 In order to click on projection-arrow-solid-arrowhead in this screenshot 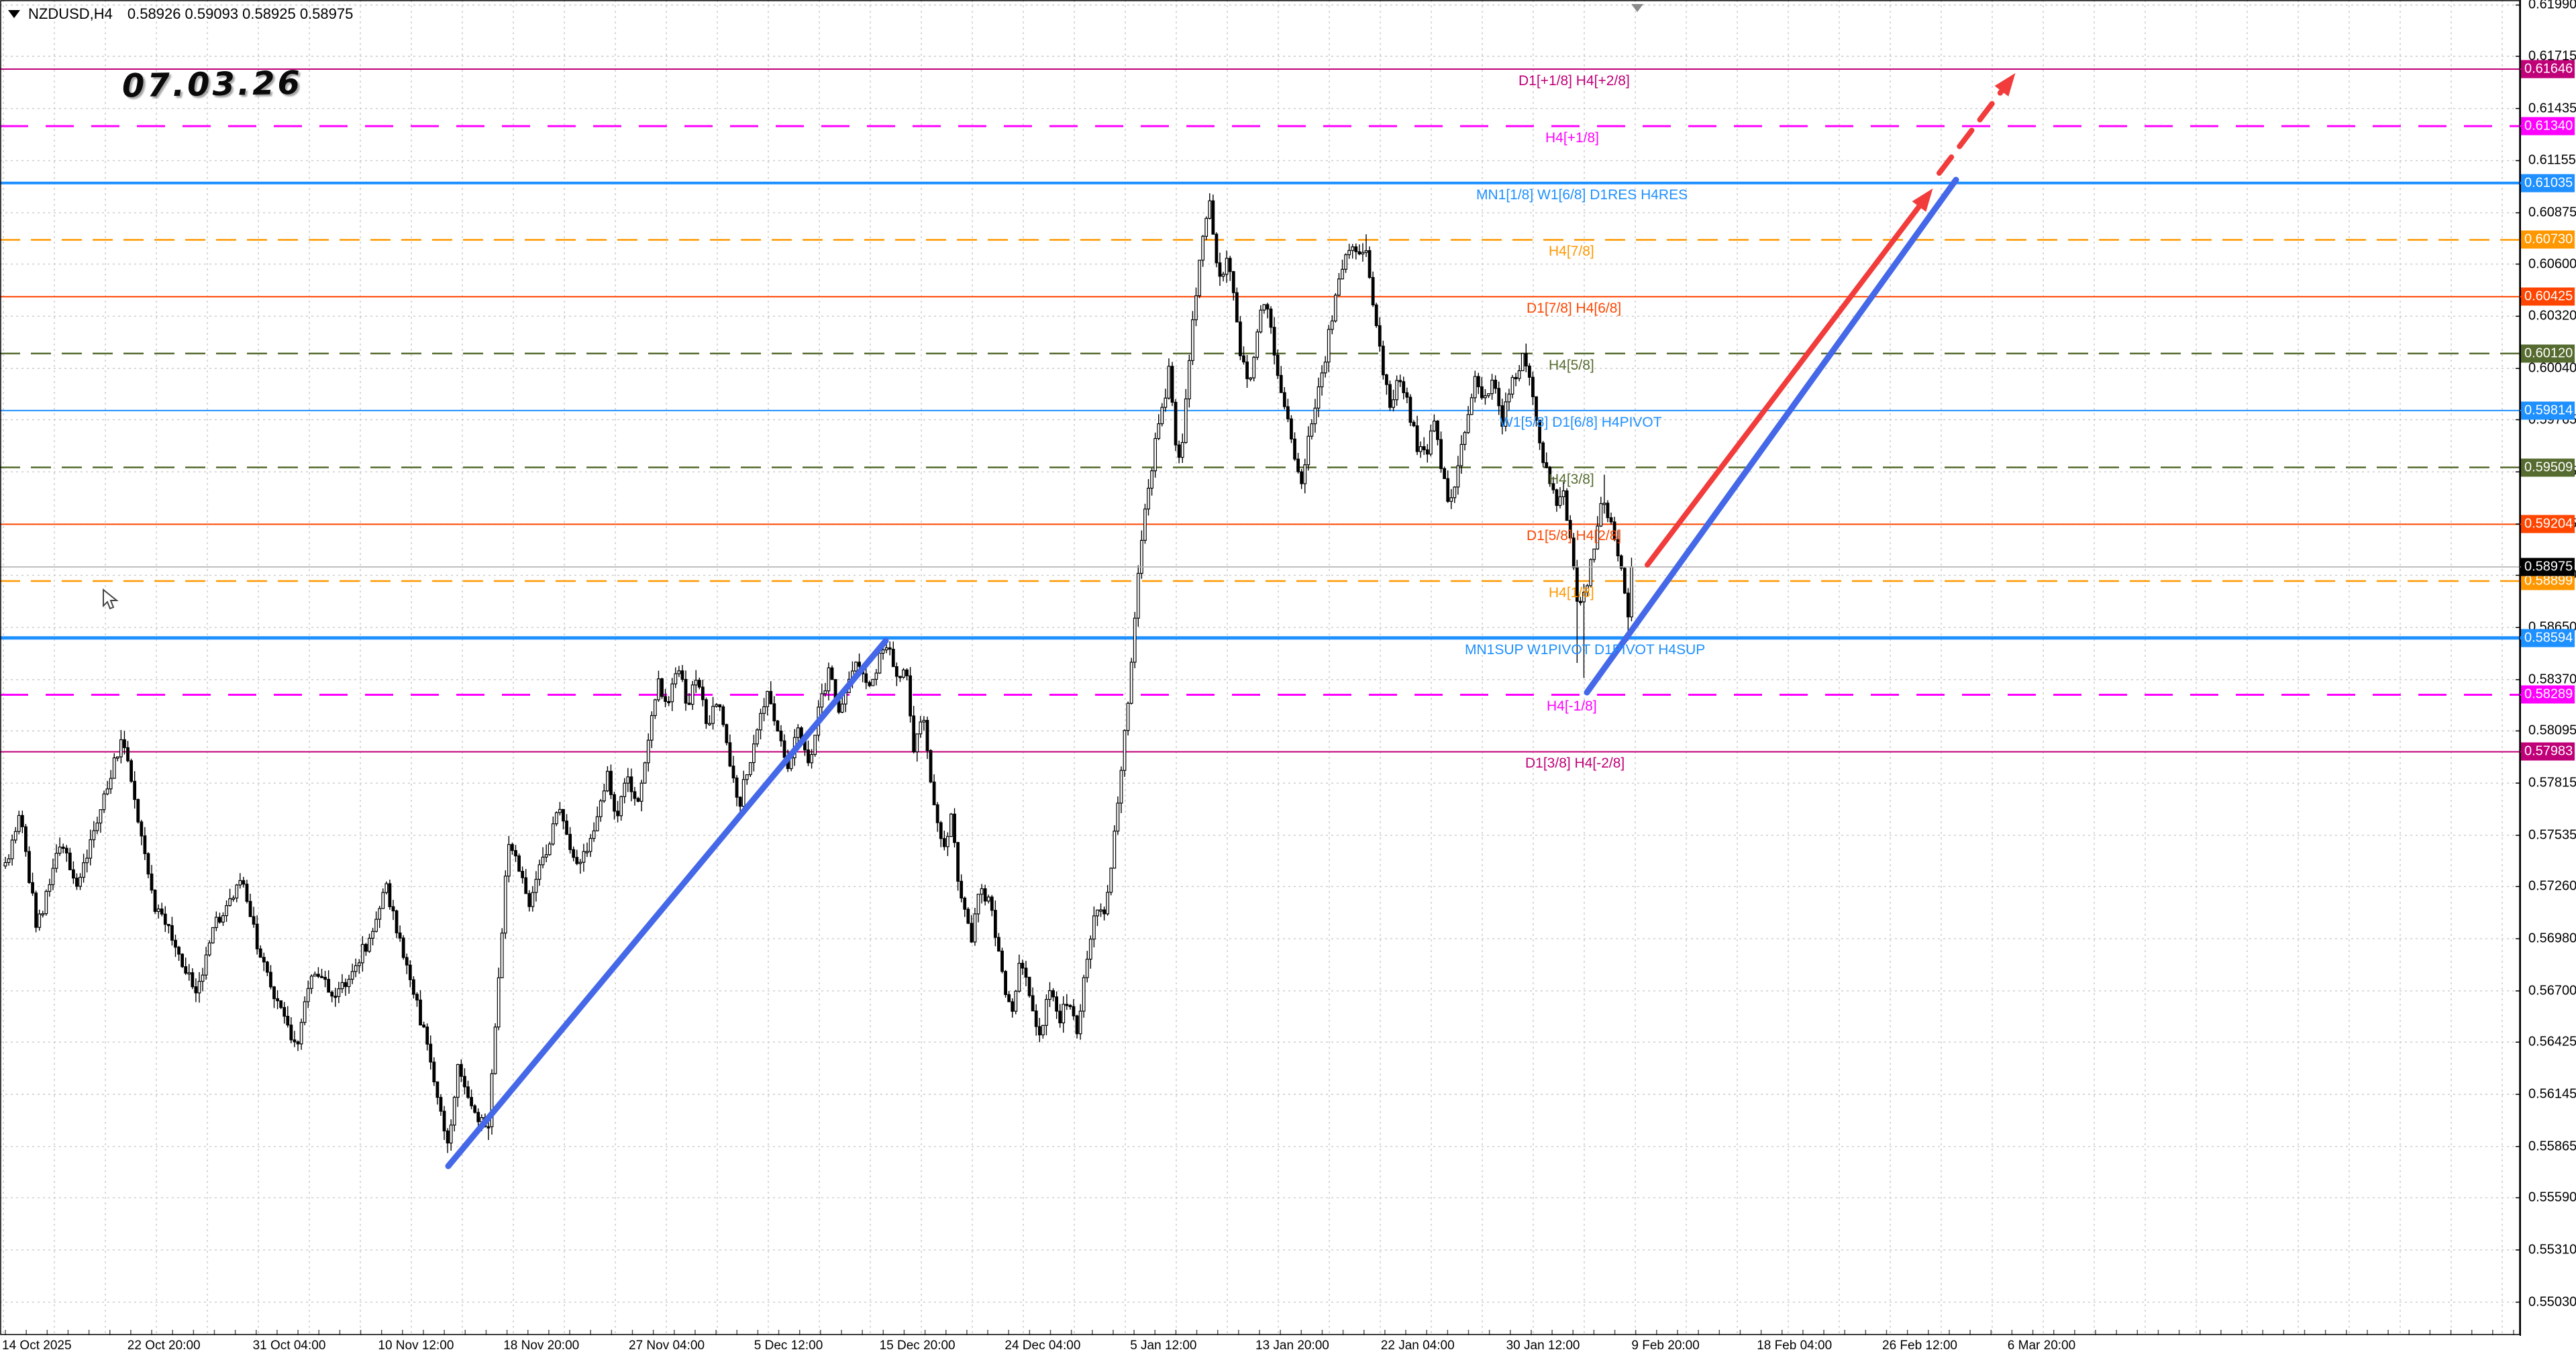, I will do `click(1922, 200)`.